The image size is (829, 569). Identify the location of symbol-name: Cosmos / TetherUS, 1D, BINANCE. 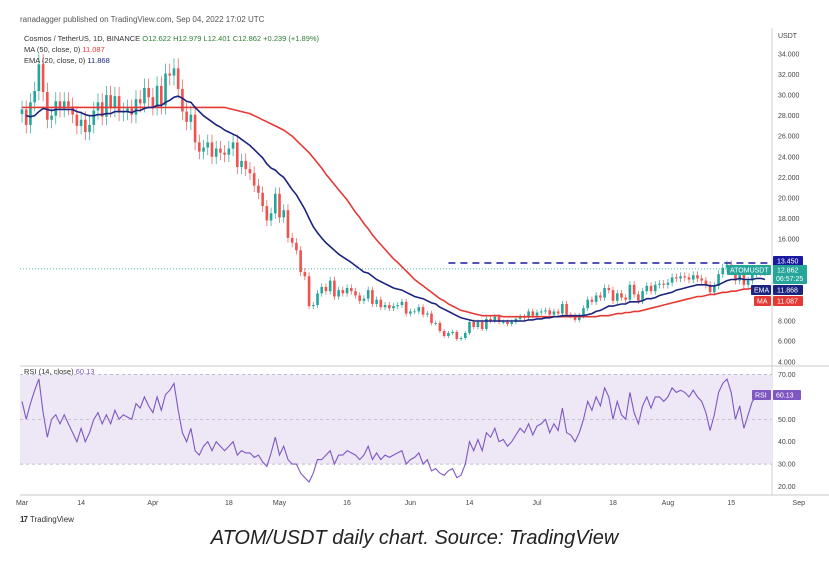
(82, 38).